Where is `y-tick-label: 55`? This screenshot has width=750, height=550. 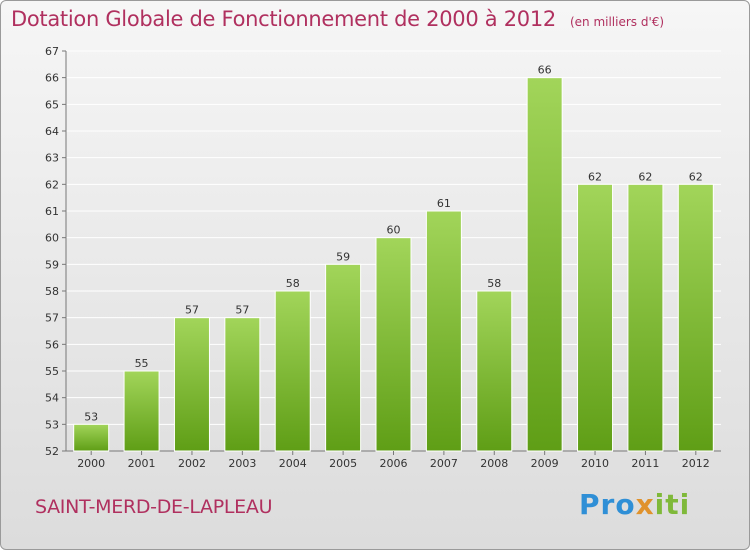 y-tick-label: 55 is located at coordinates (52, 371).